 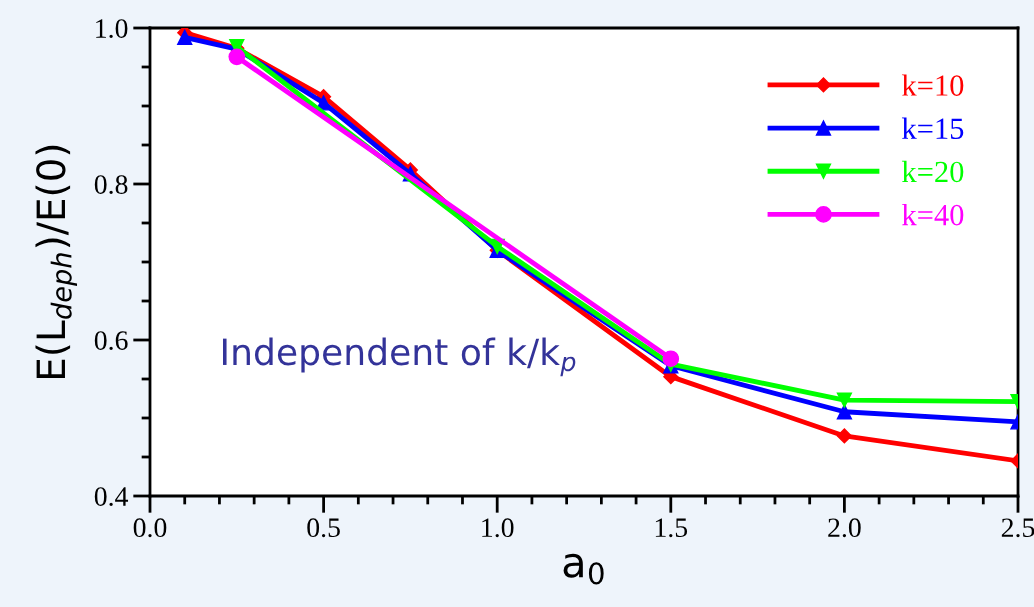 What do you see at coordinates (399, 357) in the screenshot?
I see `annotation: Independent of k/k$_{p}$` at bounding box center [399, 357].